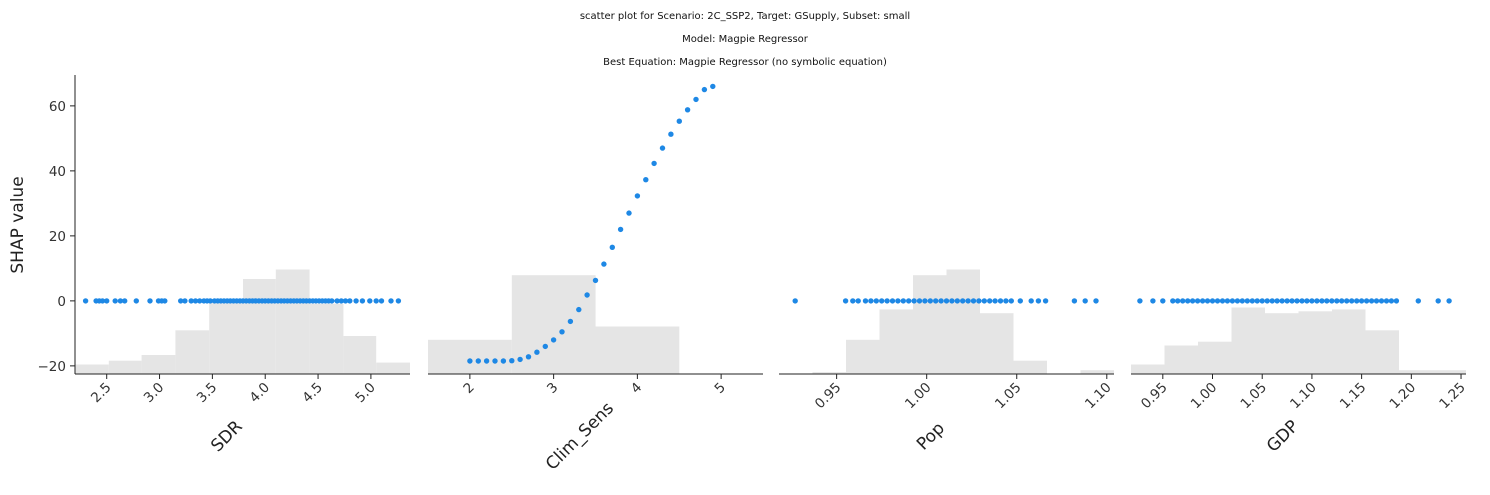 The width and height of the screenshot is (1490, 495). What do you see at coordinates (595, 385) in the screenshot?
I see `axes-clim-sens: 2 3 4 5` at bounding box center [595, 385].